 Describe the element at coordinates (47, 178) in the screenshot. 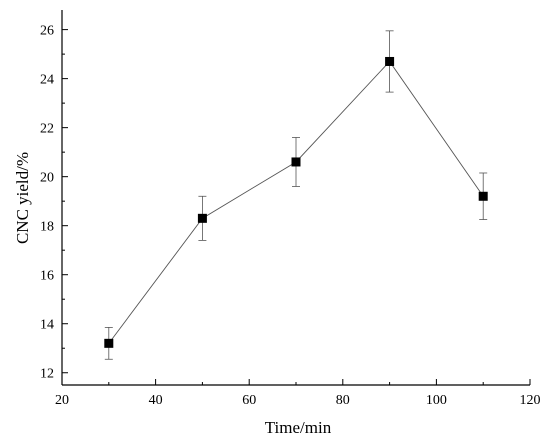

I see `y-tick-label: 20` at that location.